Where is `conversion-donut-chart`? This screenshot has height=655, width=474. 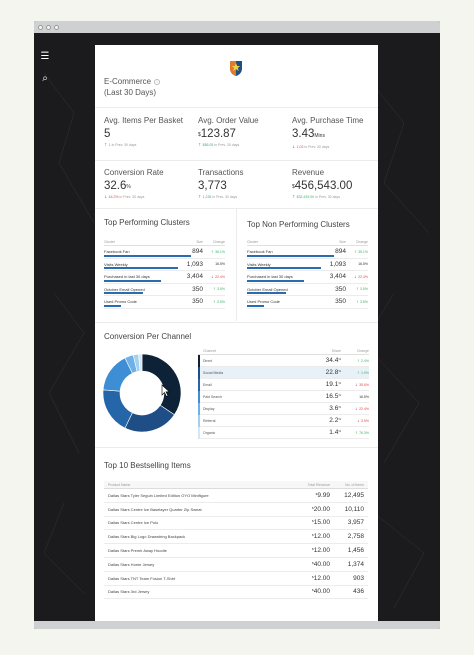 conversion-donut-chart is located at coordinates (142, 393).